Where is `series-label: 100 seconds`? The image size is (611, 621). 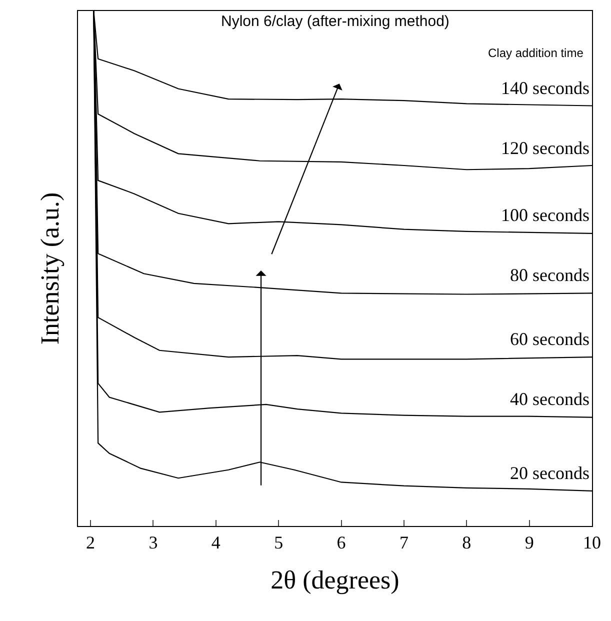
series-label: 100 seconds is located at coordinates (545, 215).